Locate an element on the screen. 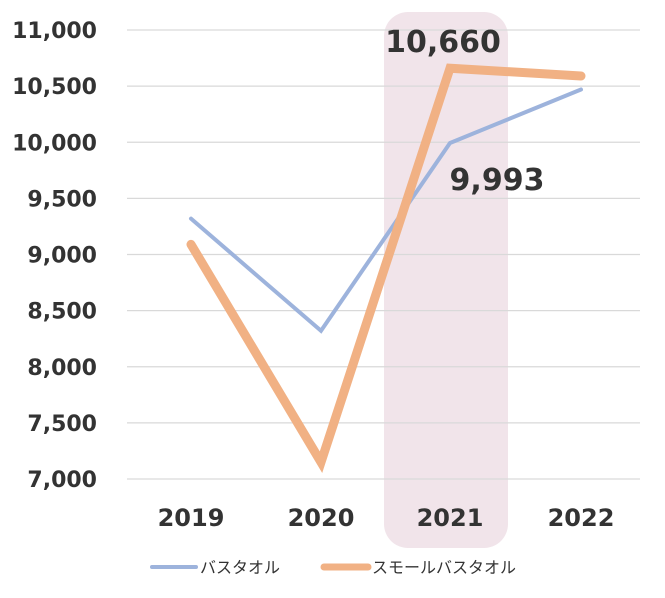 The height and width of the screenshot is (598, 665). y-tick-label: 10,000 is located at coordinates (54, 143).